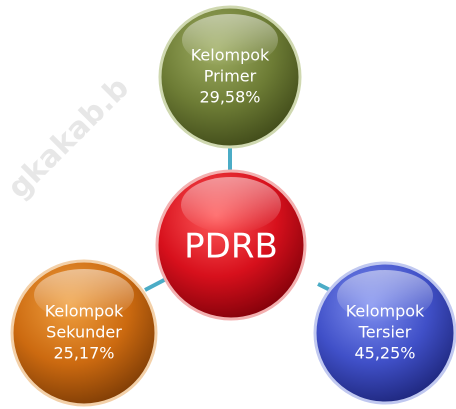  What do you see at coordinates (83, 353) in the screenshot?
I see `node-label: 25,17%` at bounding box center [83, 353].